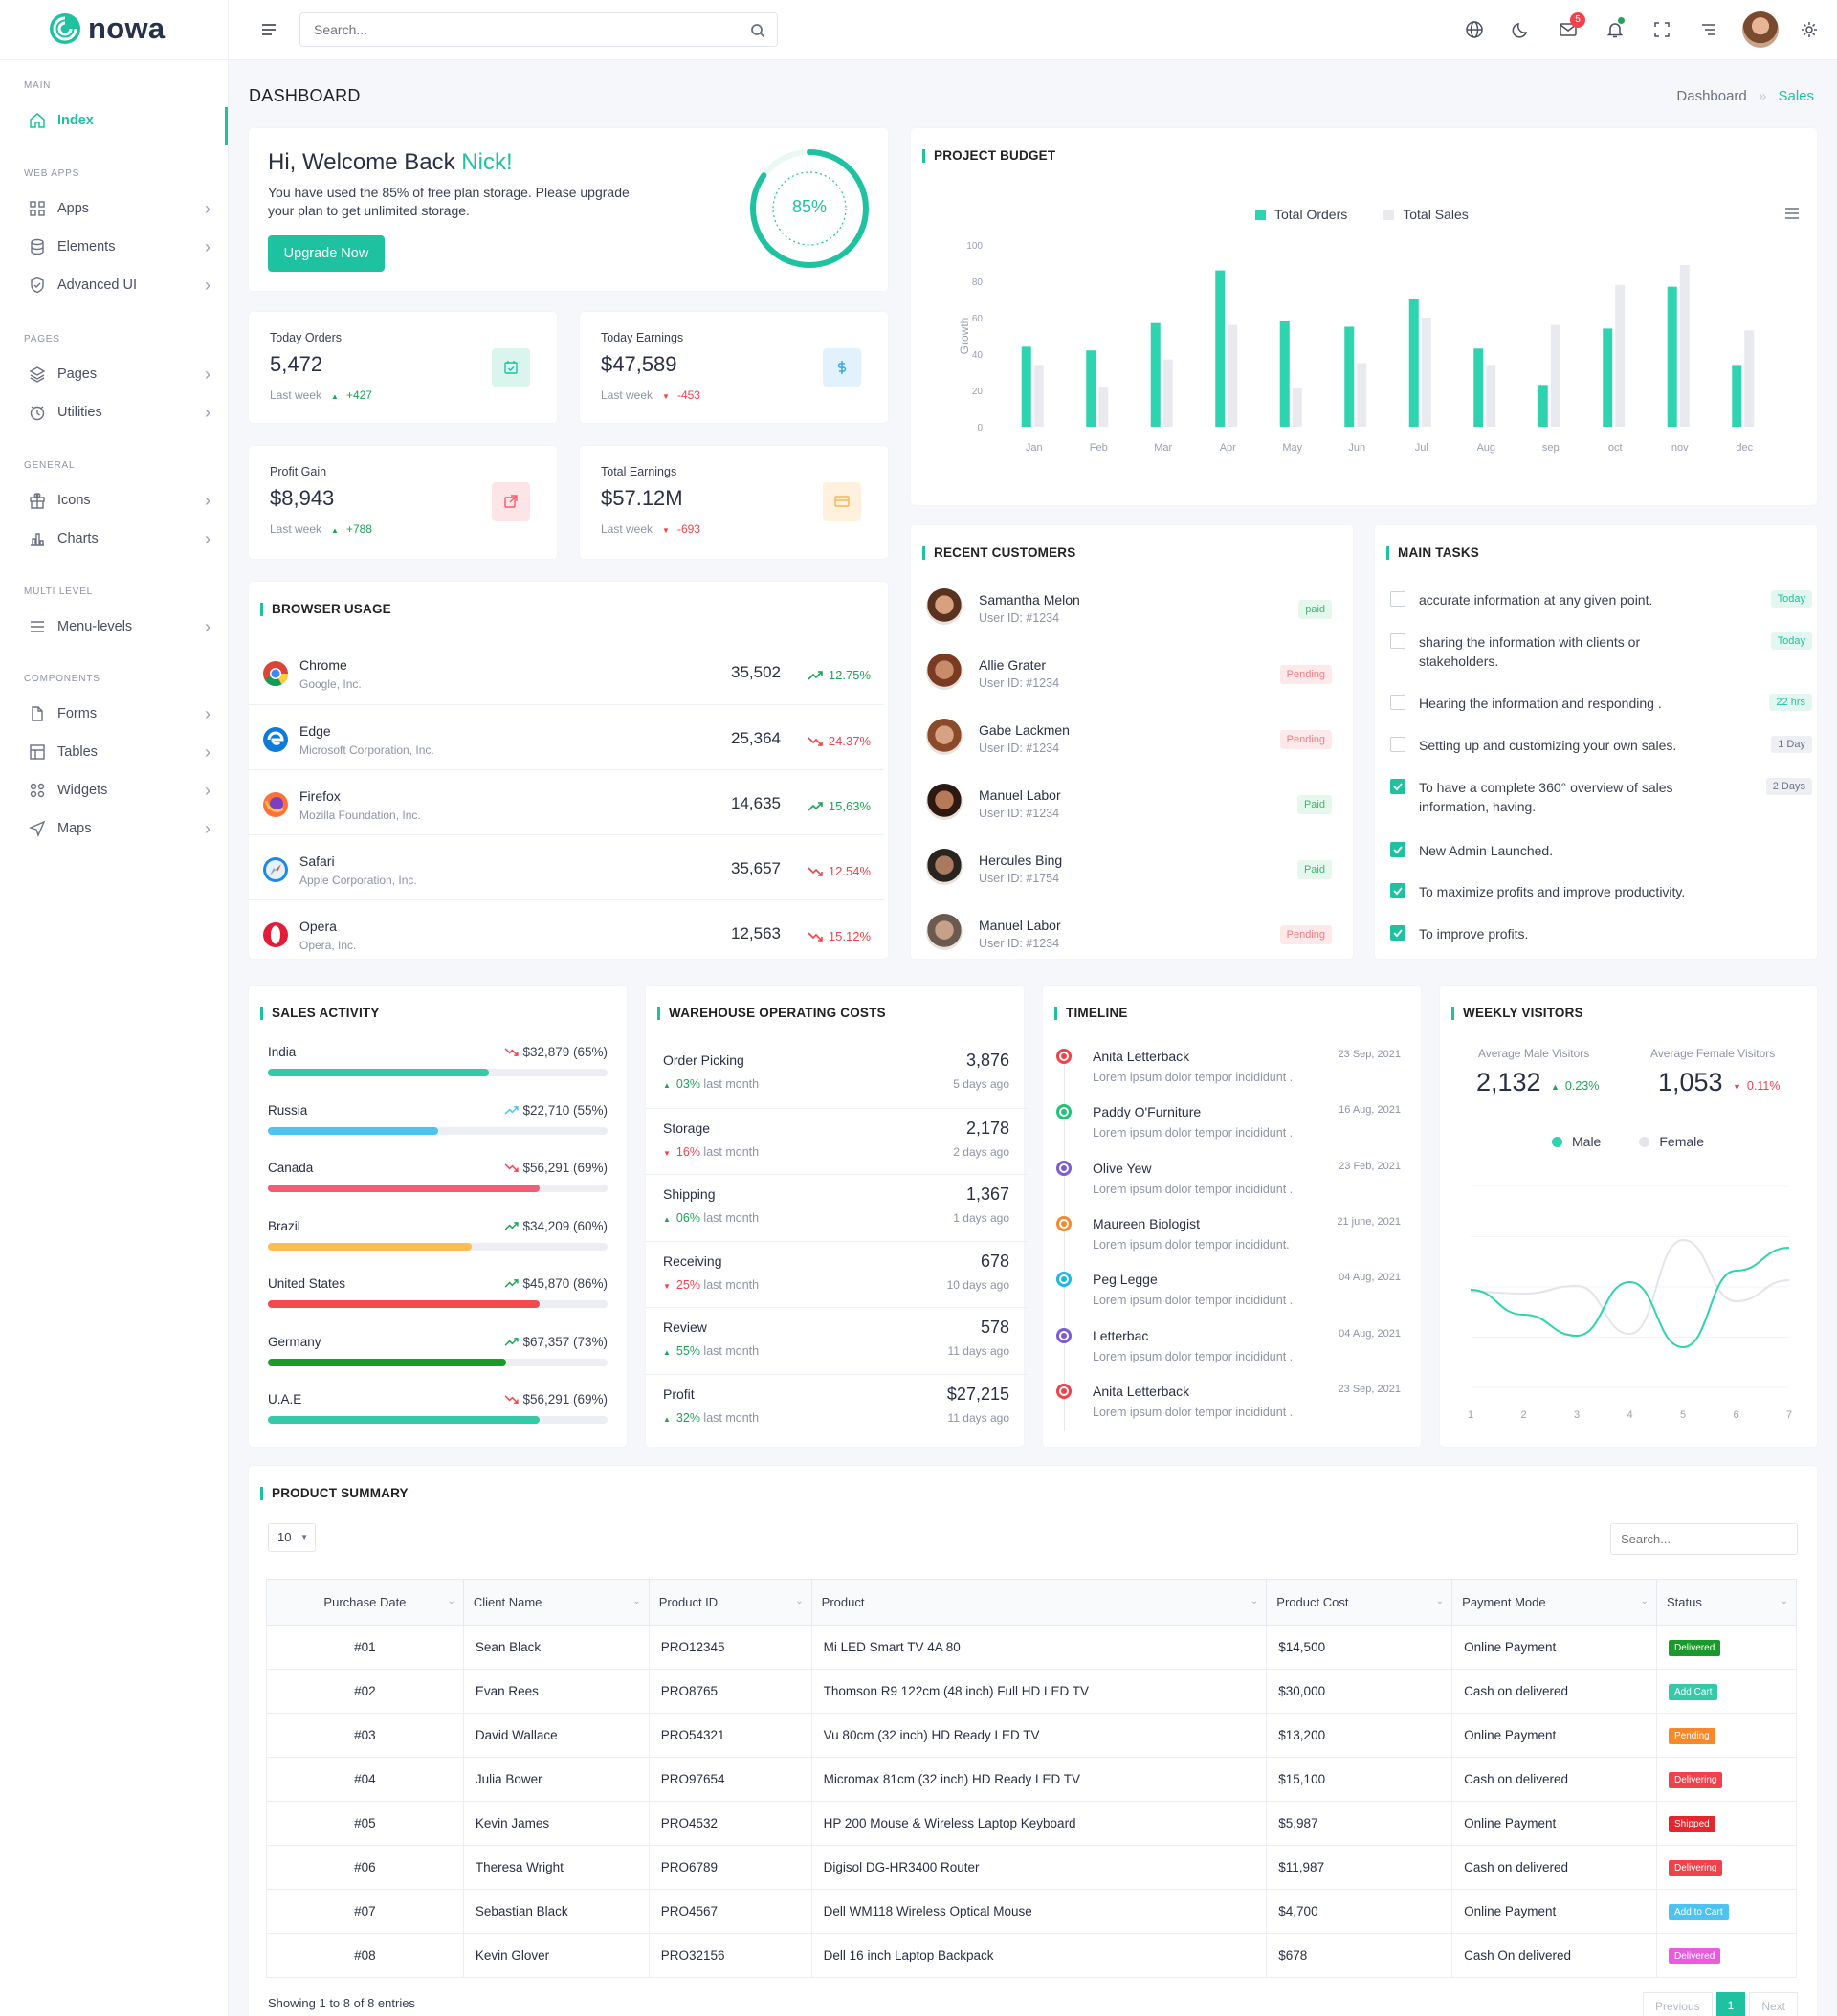 The height and width of the screenshot is (2016, 1837). Describe the element at coordinates (815, 871) in the screenshot. I see `trending-down-icon` at that location.